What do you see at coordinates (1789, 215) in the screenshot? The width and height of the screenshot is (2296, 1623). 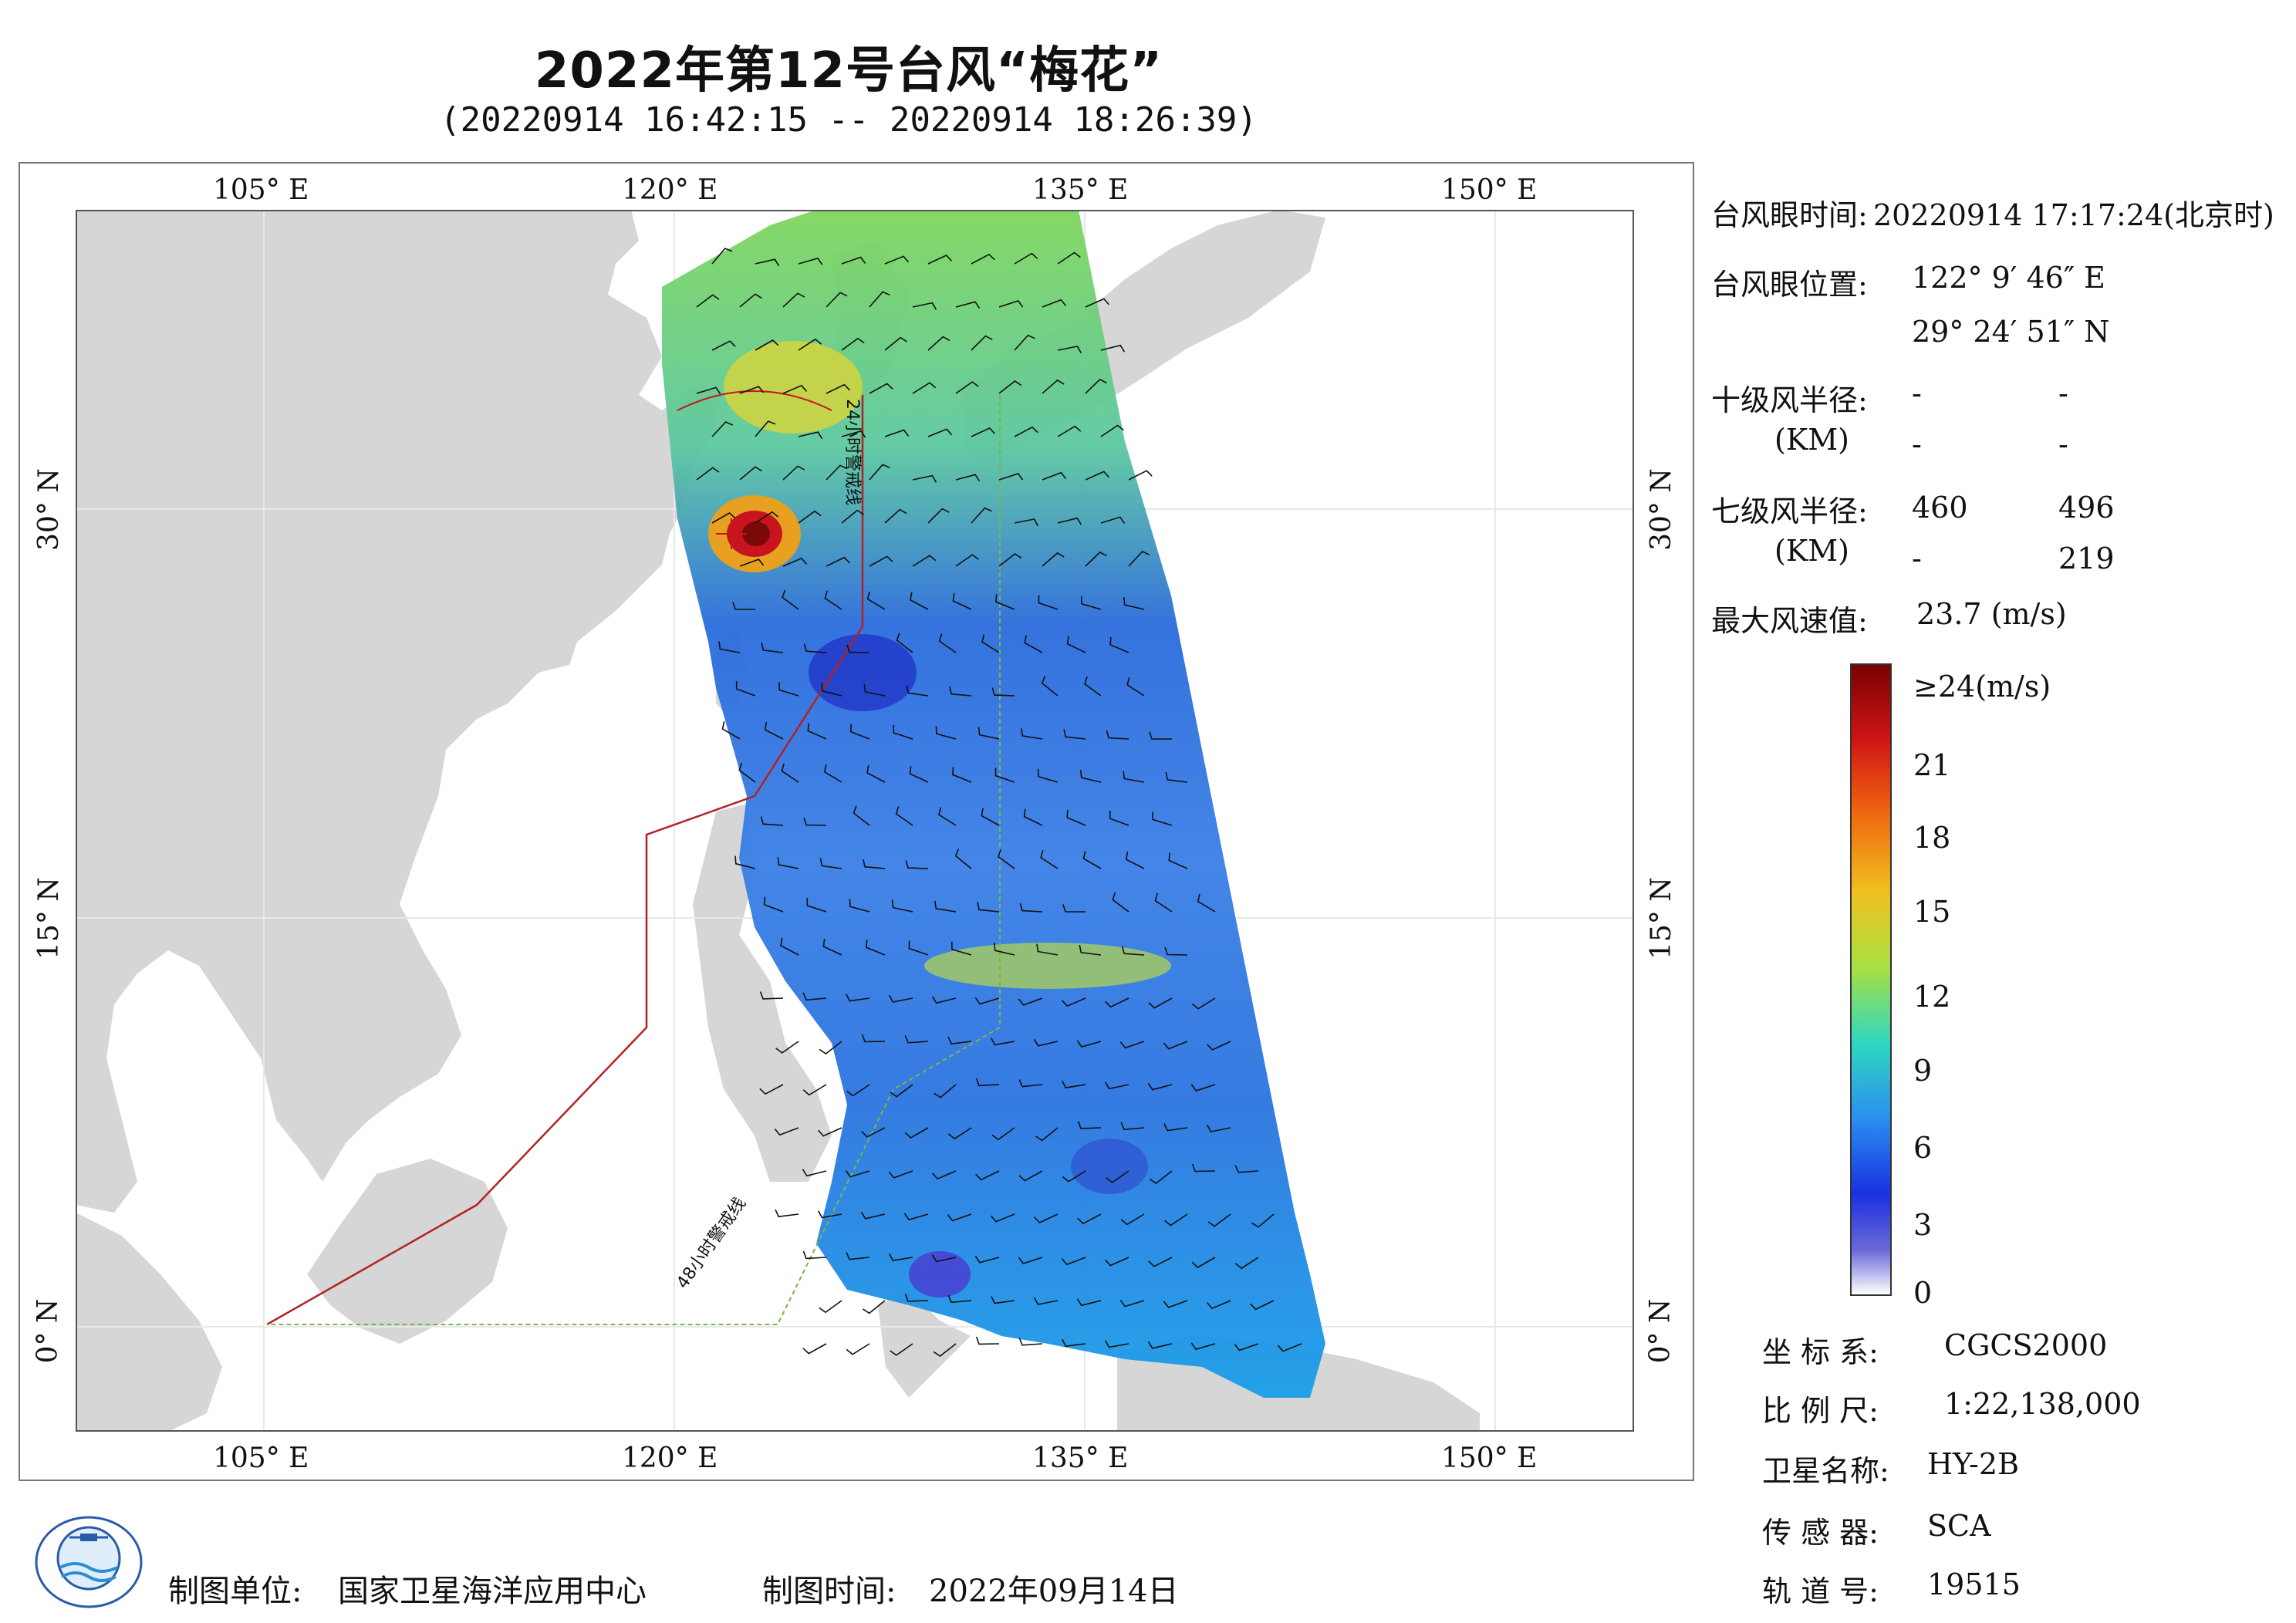 I see `eye-time-label: 台风眼时间:` at bounding box center [1789, 215].